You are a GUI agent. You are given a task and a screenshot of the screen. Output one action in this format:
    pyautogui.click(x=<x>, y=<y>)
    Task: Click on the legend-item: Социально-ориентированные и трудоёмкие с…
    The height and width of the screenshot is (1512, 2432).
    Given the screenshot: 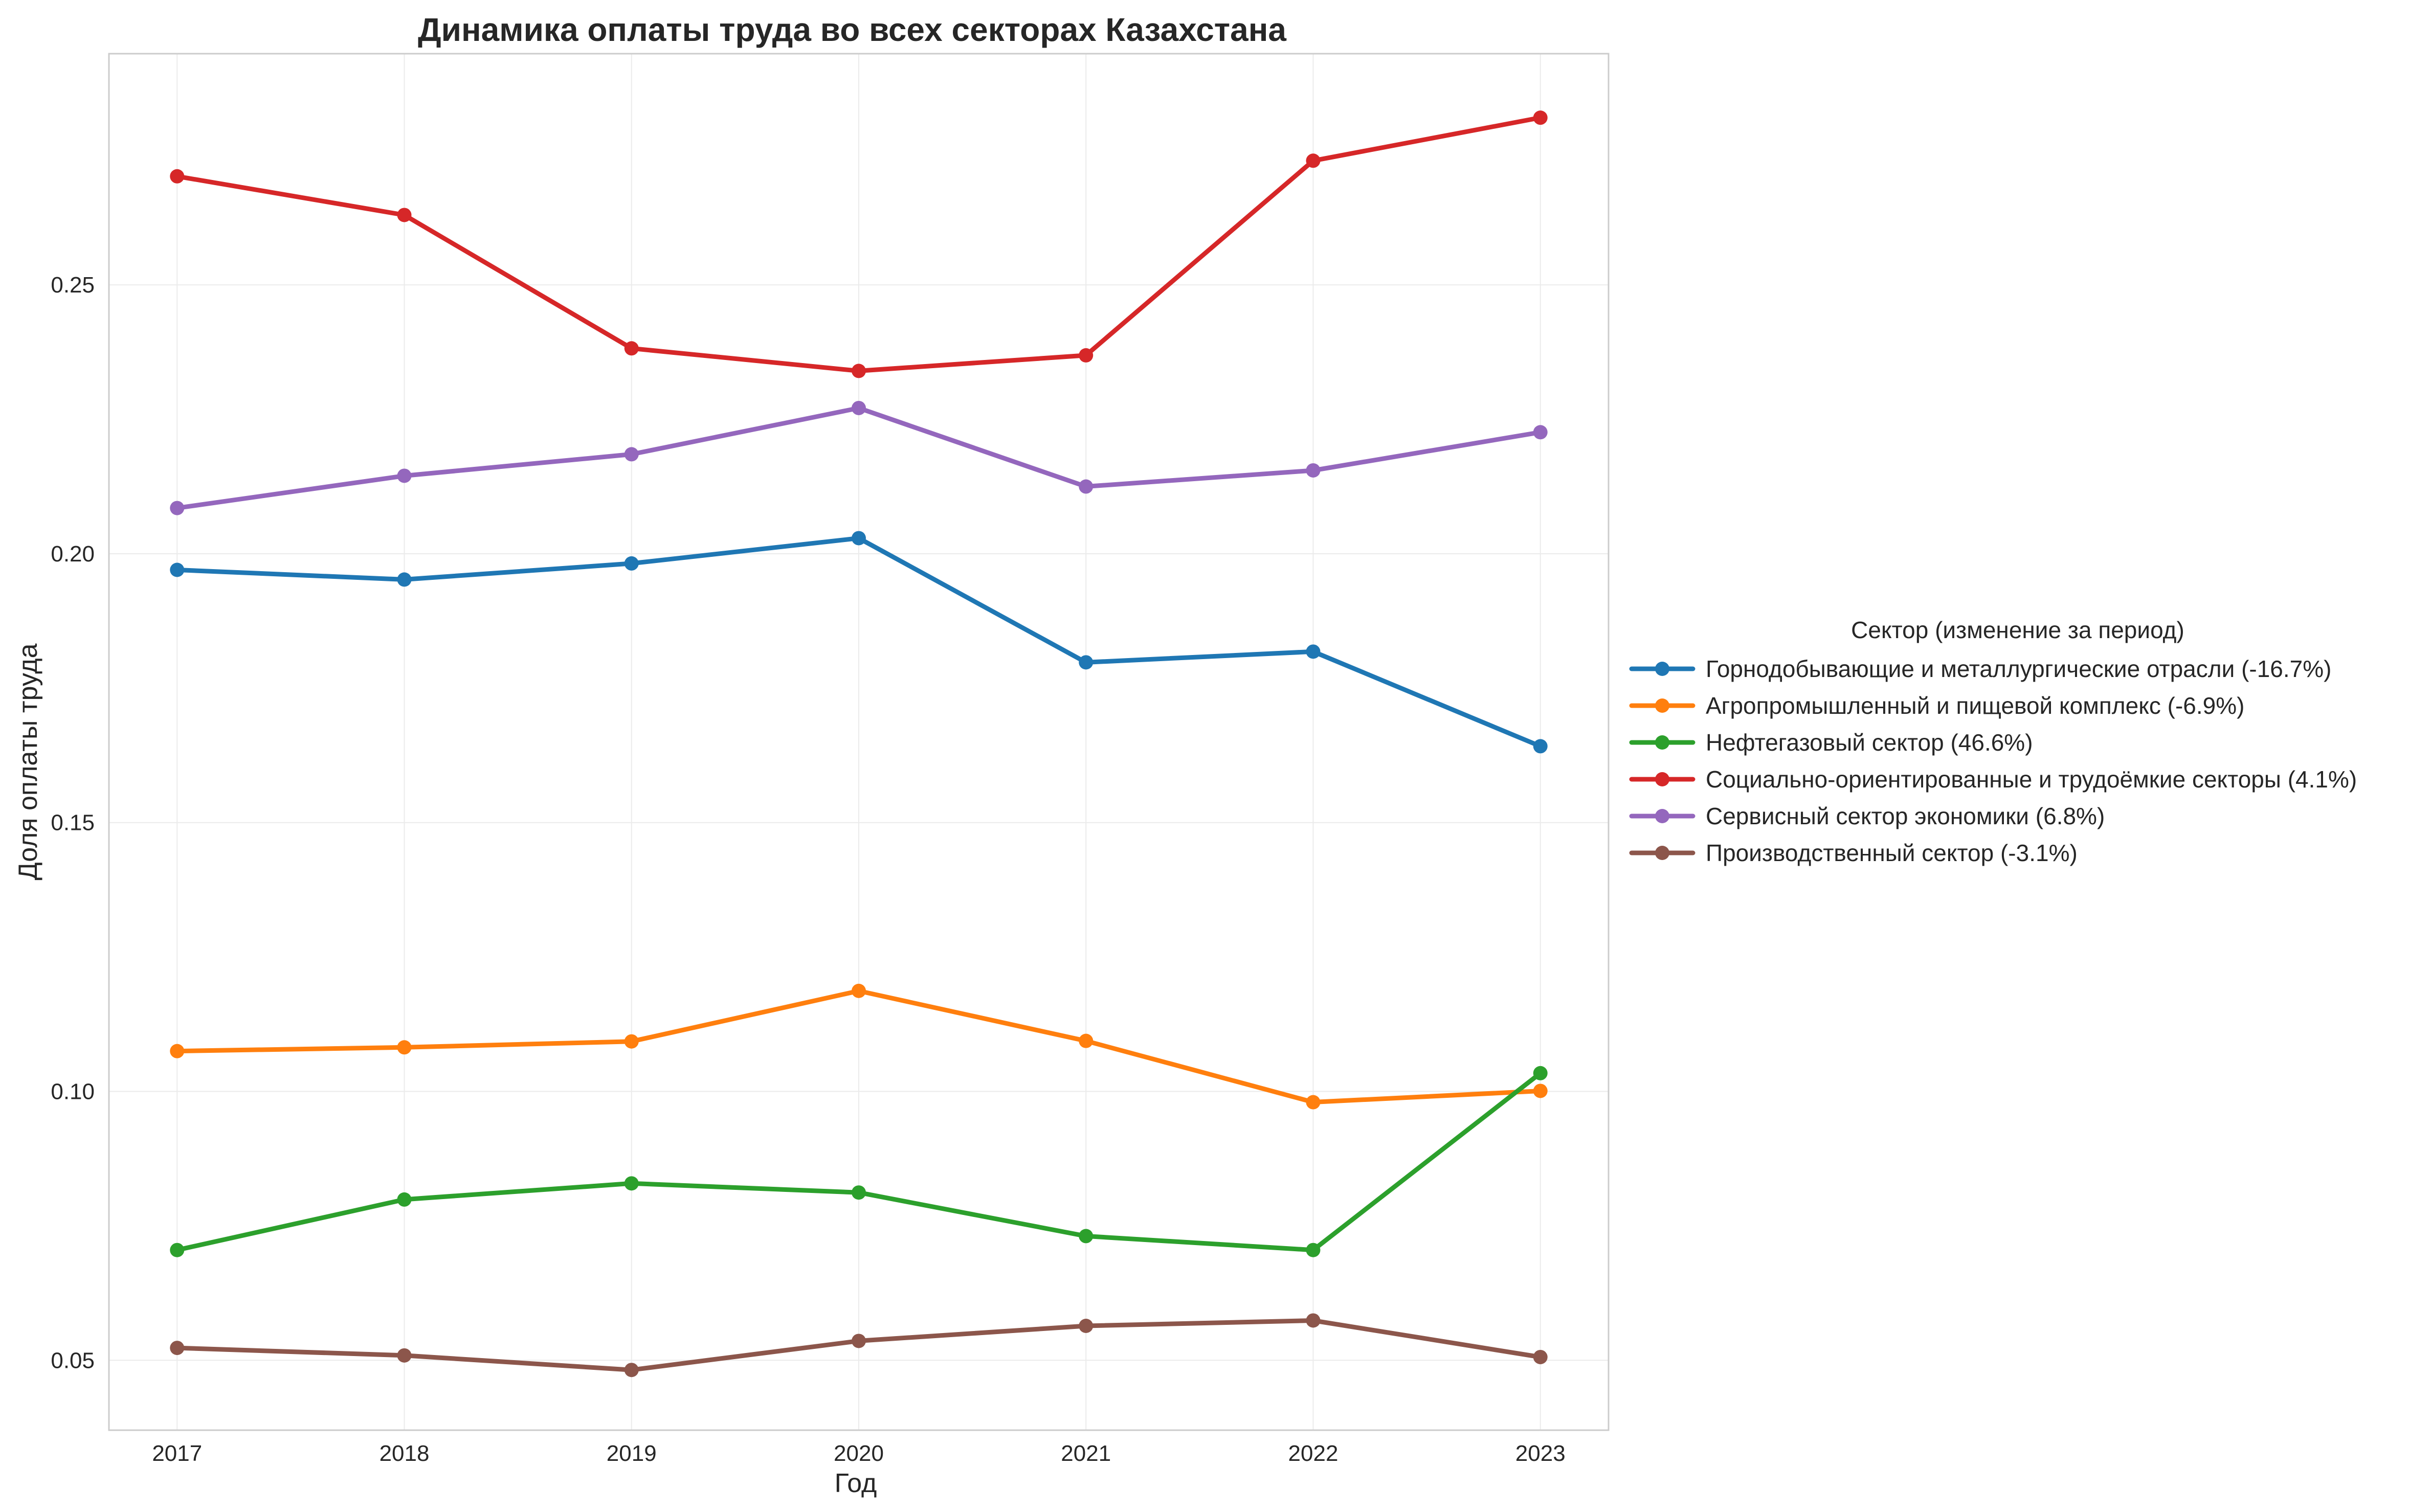 What is the action you would take?
    pyautogui.click(x=1993, y=779)
    